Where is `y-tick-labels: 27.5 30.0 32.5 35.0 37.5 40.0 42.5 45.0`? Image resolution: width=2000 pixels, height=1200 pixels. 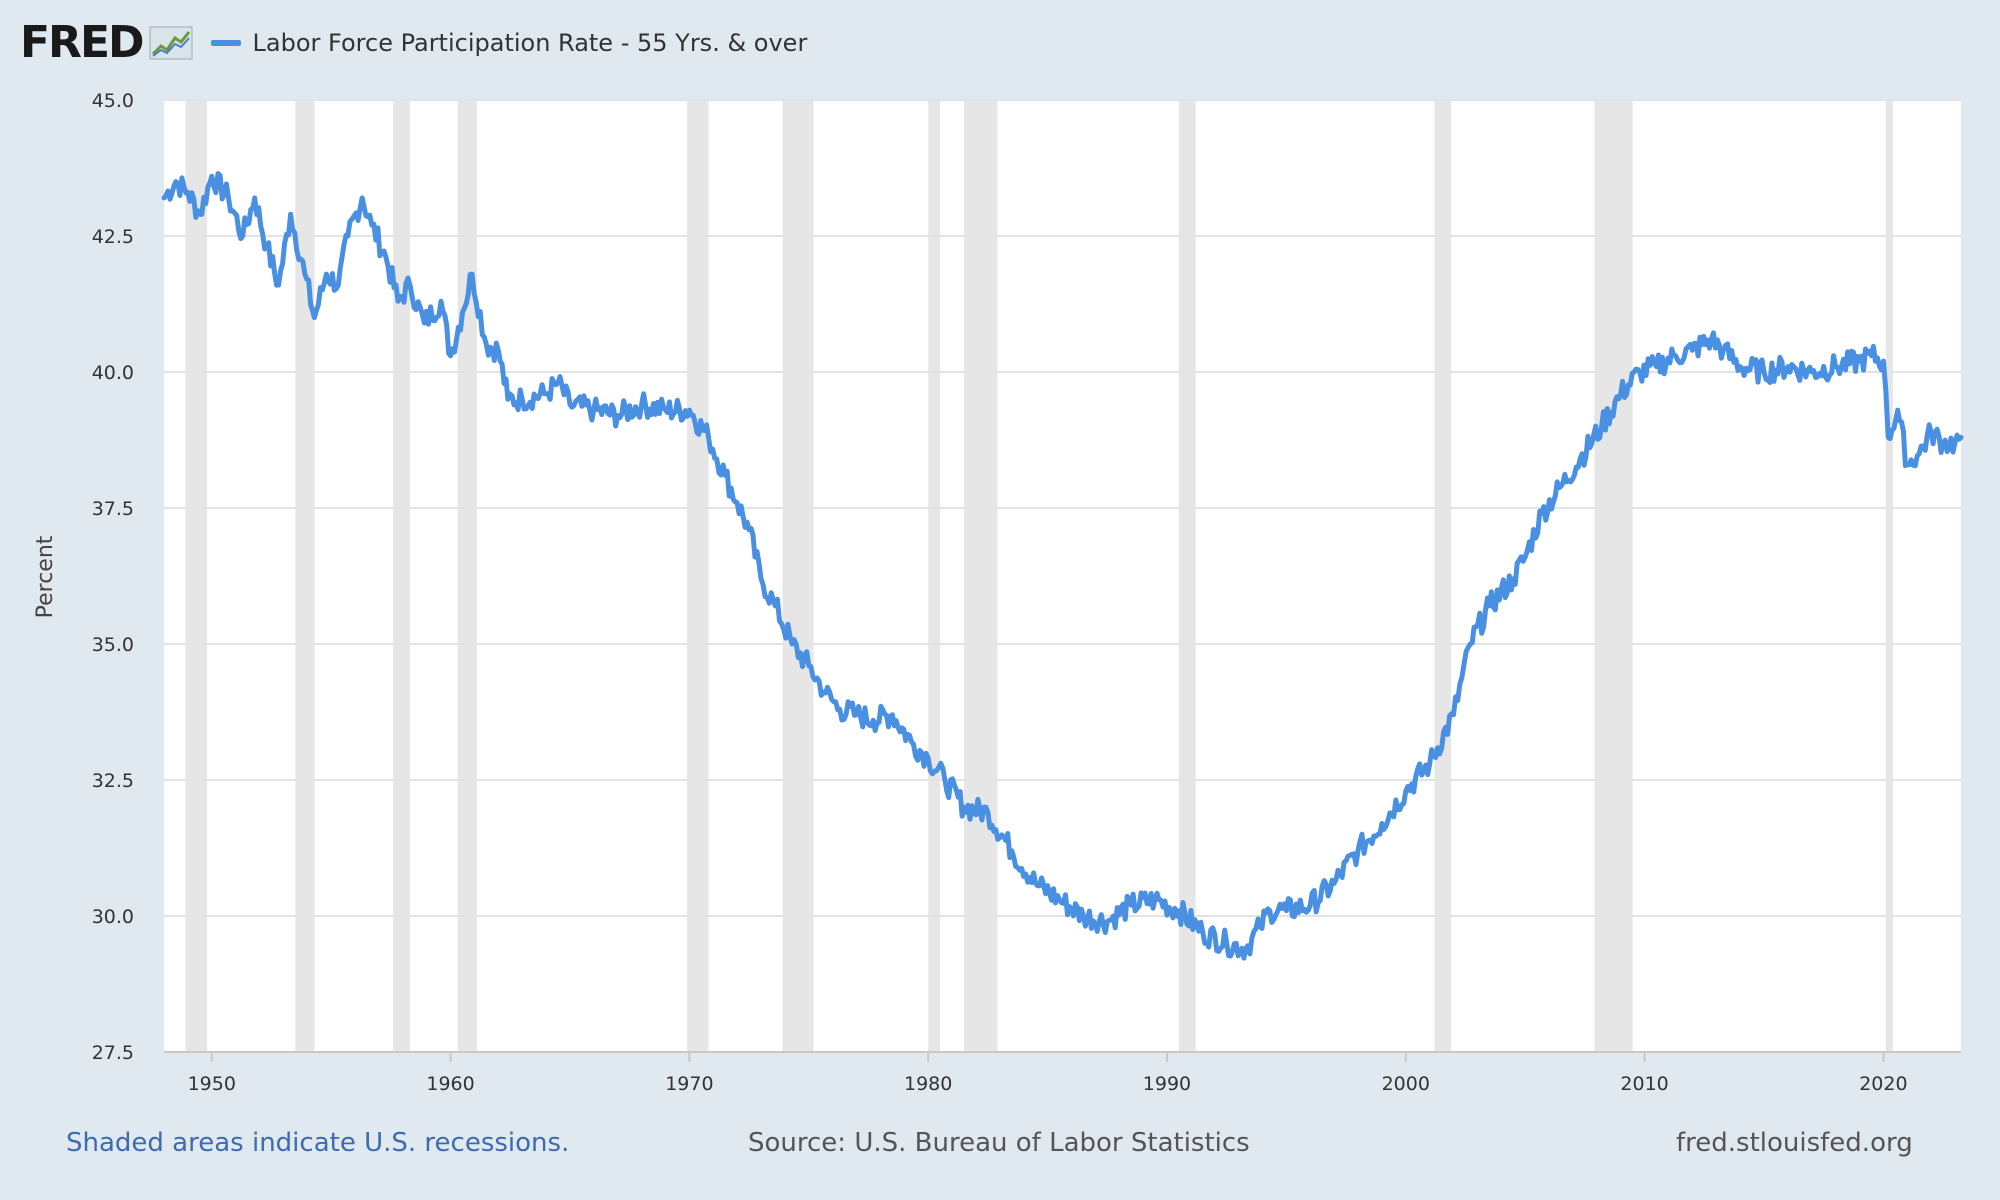 y-tick-labels: 27.5 30.0 32.5 35.0 37.5 40.0 42.5 45.0 is located at coordinates (113, 577).